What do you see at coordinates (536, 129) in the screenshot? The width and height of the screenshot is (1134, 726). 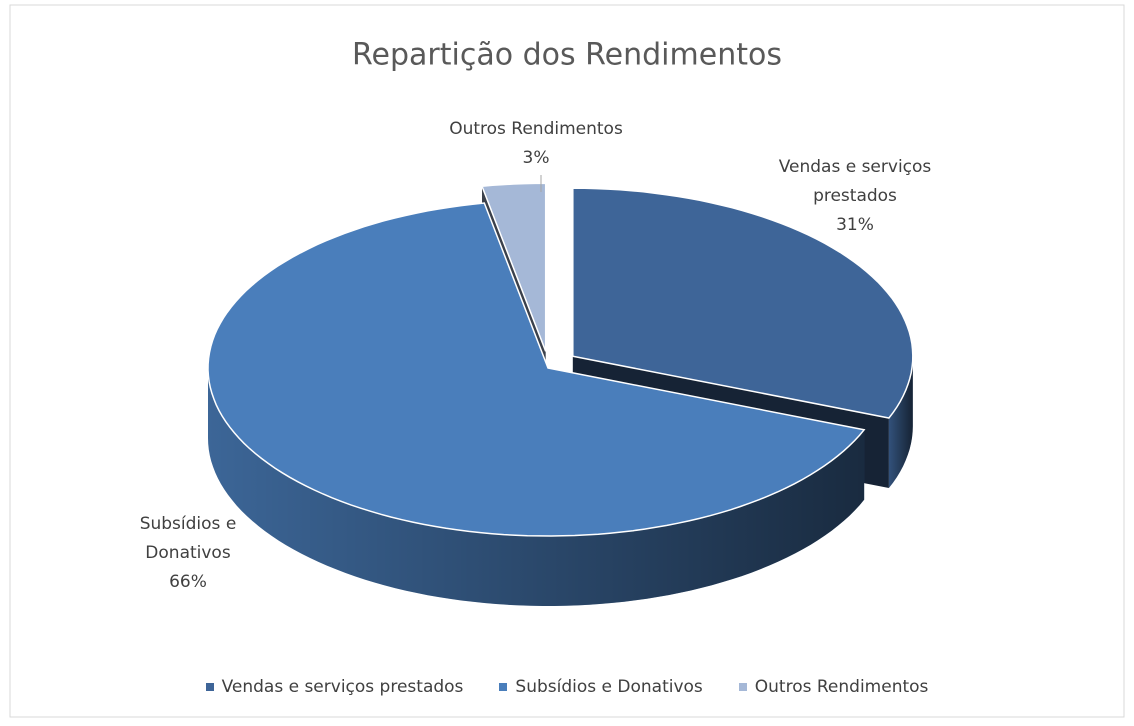 I see `data-label-name: Outros Rendimentos` at bounding box center [536, 129].